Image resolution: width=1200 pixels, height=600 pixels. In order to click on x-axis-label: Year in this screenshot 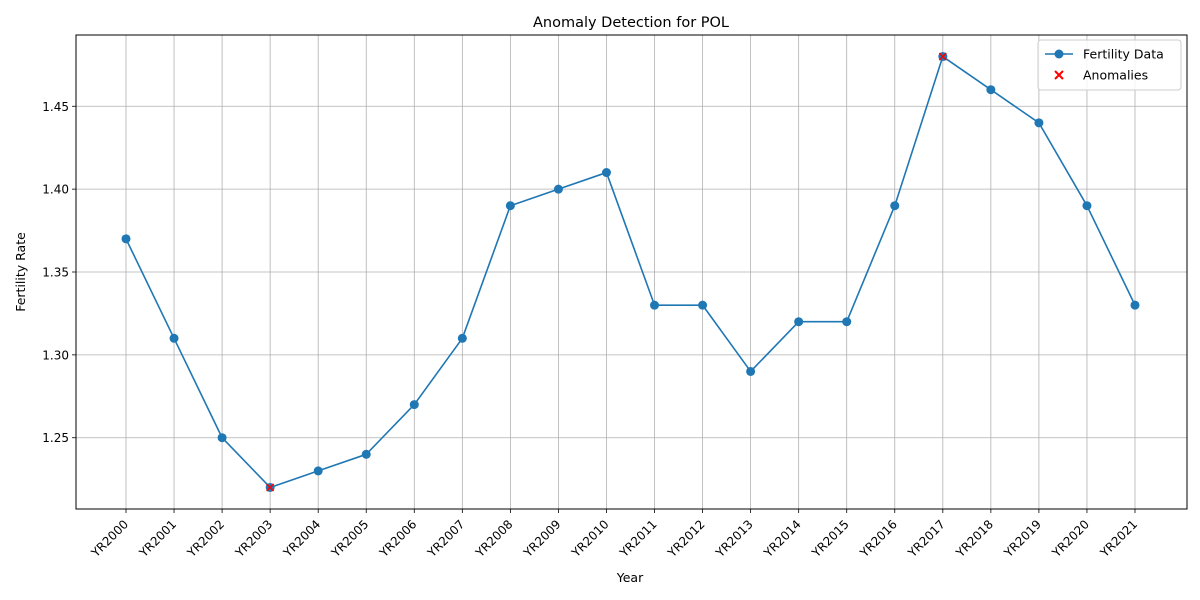, I will do `click(630, 577)`.